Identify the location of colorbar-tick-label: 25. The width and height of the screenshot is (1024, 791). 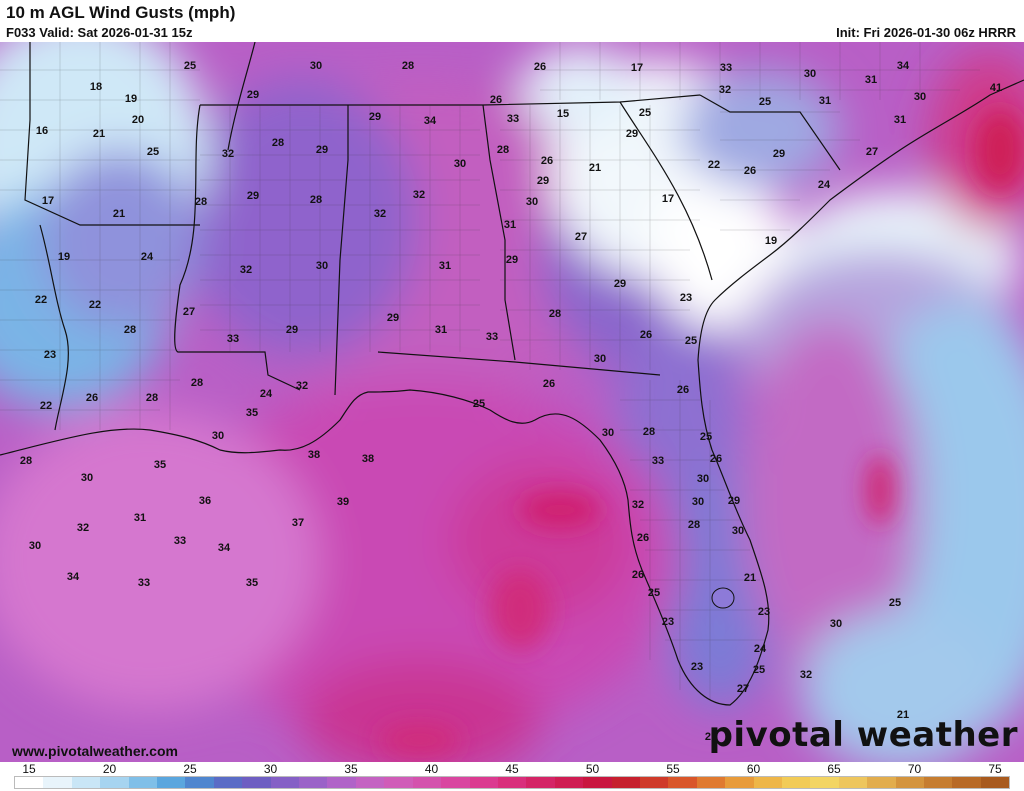
(190, 769).